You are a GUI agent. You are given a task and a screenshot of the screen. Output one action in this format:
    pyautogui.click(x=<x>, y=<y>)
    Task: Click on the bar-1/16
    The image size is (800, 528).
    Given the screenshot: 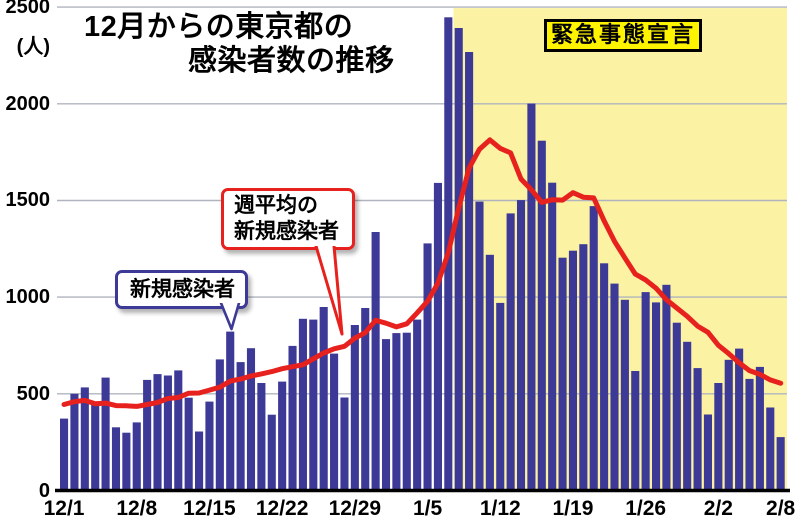 What is the action you would take?
    pyautogui.click(x=541, y=315)
    